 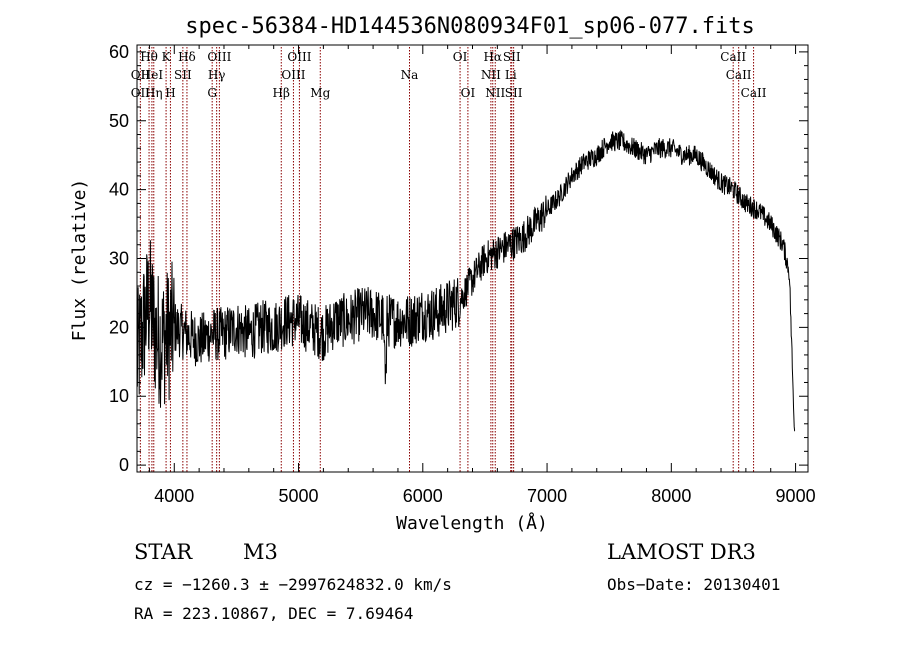 I want to click on y-tick-label: 60, so click(x=119, y=52).